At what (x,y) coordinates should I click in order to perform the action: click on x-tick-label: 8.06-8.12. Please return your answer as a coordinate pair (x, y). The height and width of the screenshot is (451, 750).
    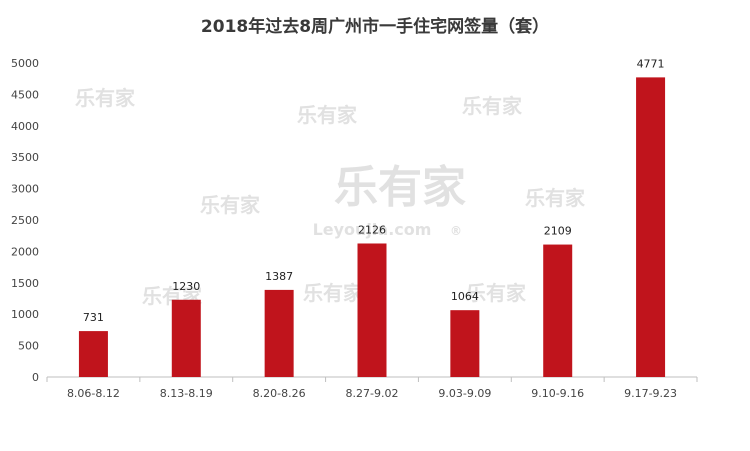
    Looking at the image, I should click on (93, 393).